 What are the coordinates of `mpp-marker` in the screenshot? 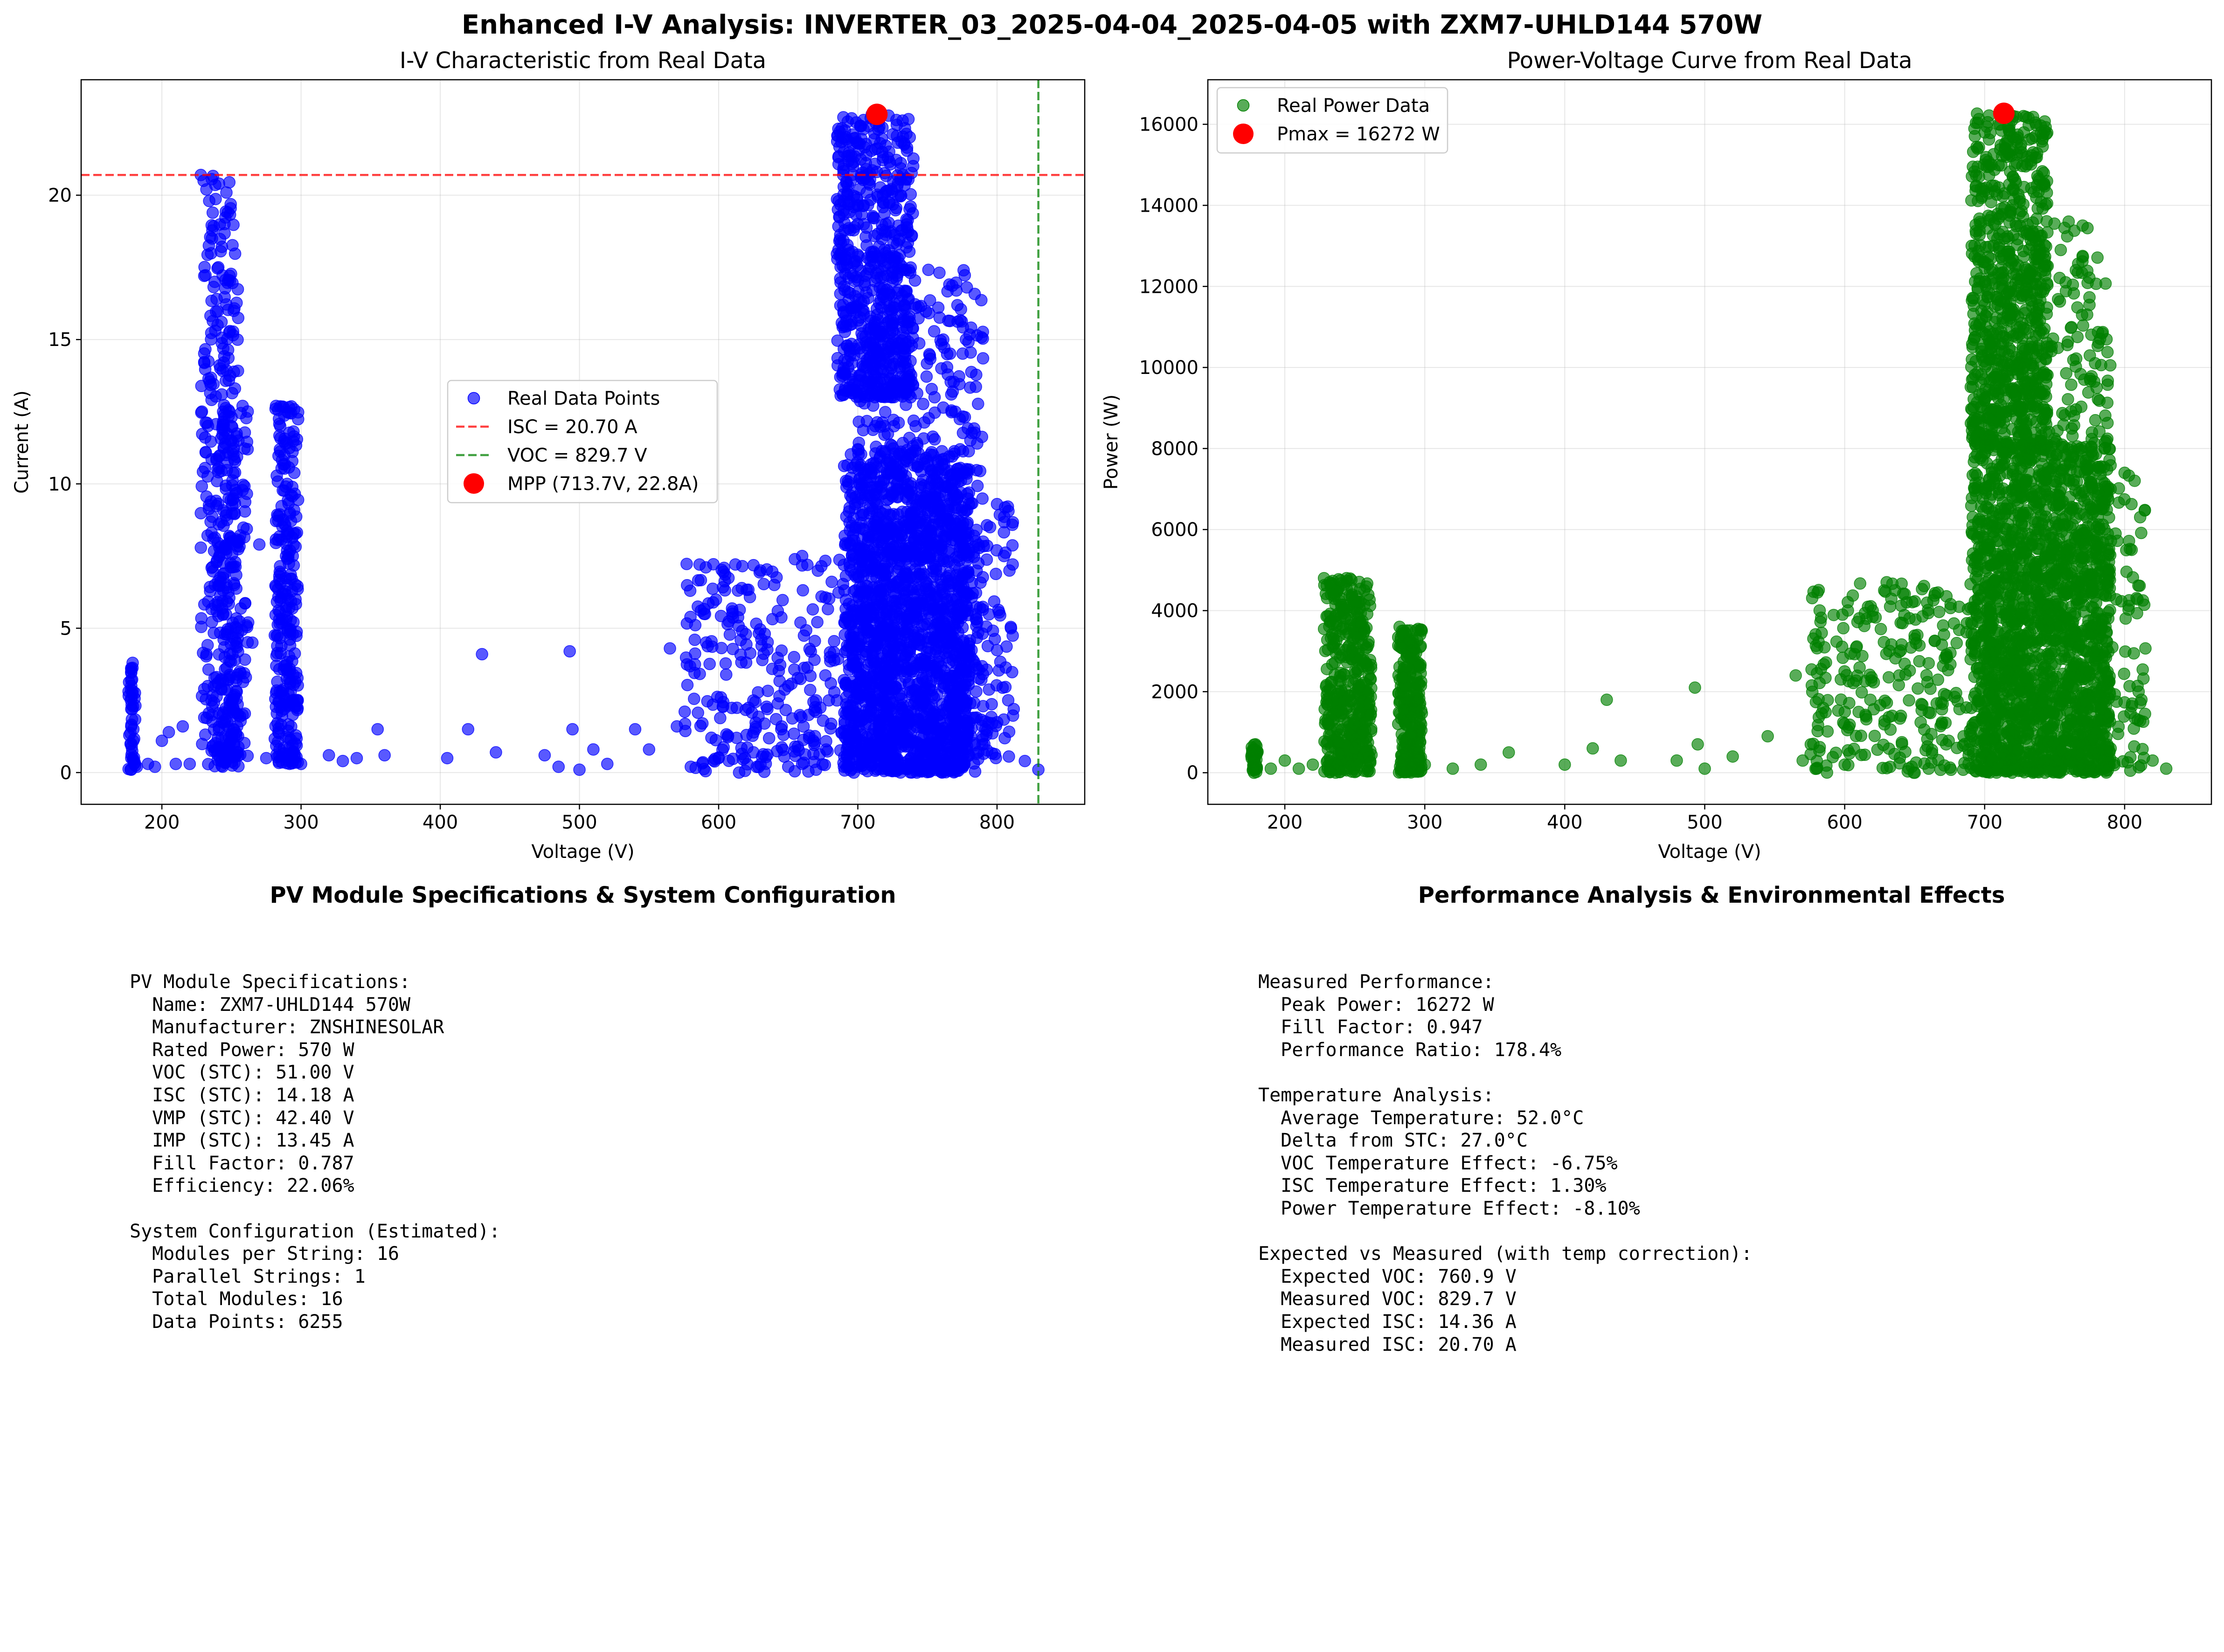 It's located at (877, 114).